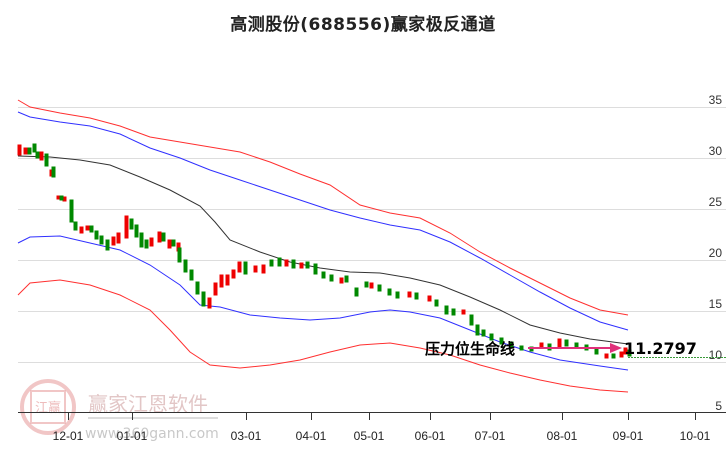 This screenshot has width=726, height=450. What do you see at coordinates (695, 436) in the screenshot?
I see `svg-text: 10-01` at bounding box center [695, 436].